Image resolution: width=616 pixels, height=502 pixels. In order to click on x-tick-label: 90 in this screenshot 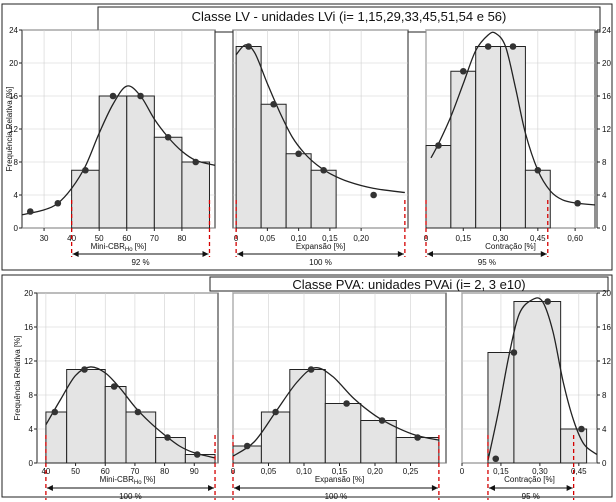, I will do `click(194, 471)`.